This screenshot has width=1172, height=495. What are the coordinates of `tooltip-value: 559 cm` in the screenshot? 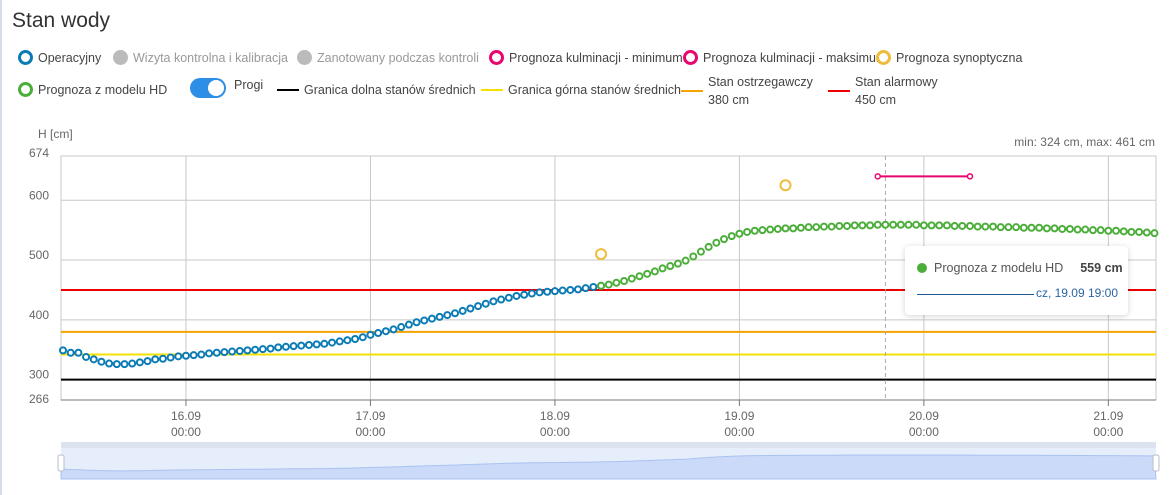 It's located at (1101, 268).